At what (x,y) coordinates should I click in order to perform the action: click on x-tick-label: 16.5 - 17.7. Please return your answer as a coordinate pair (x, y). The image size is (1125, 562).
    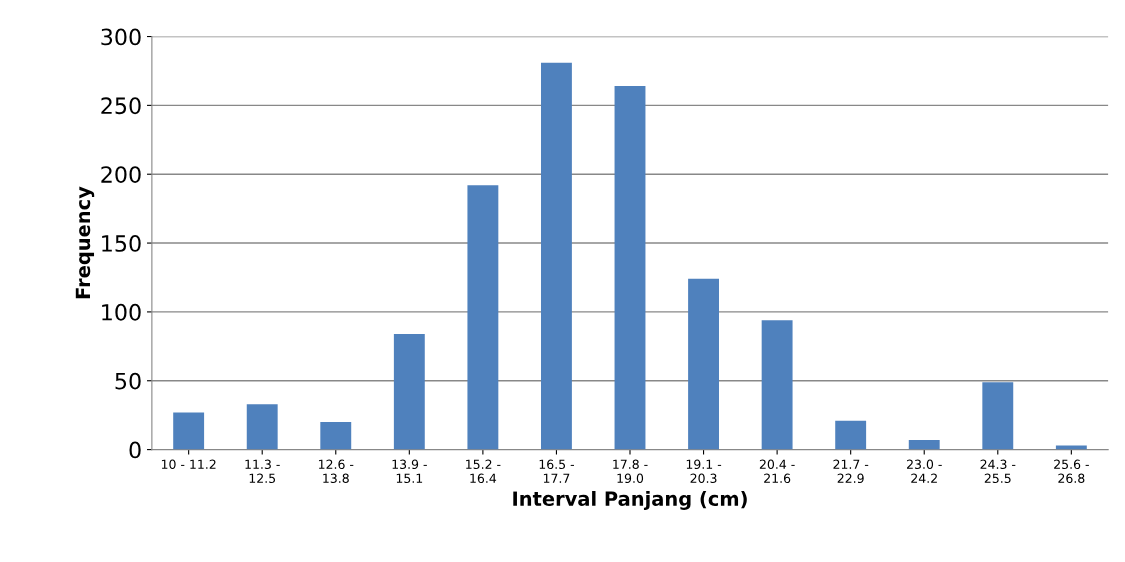
    Looking at the image, I should click on (556, 471).